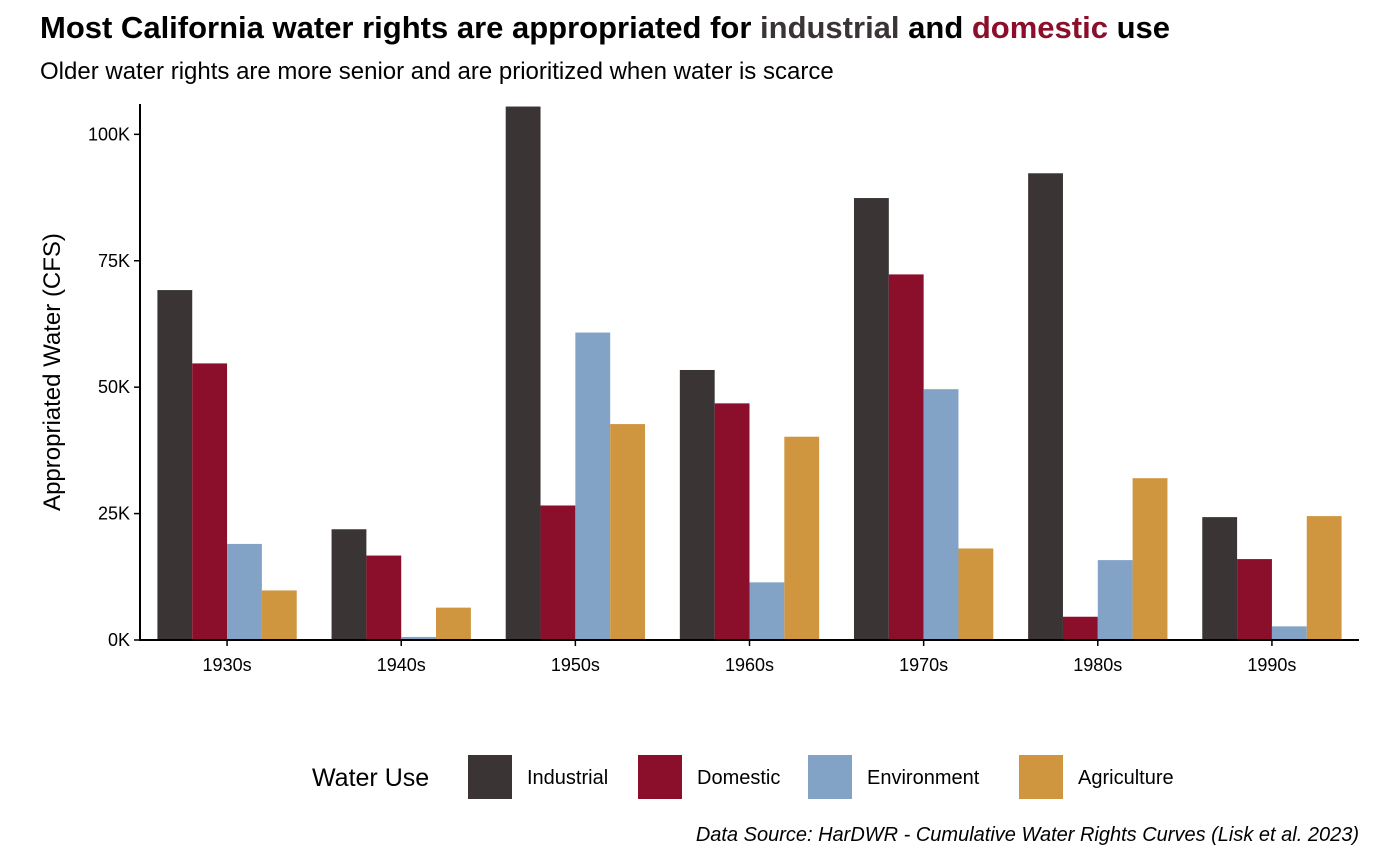  Describe the element at coordinates (1254, 599) in the screenshot. I see `bar-domestic-1990s` at that location.